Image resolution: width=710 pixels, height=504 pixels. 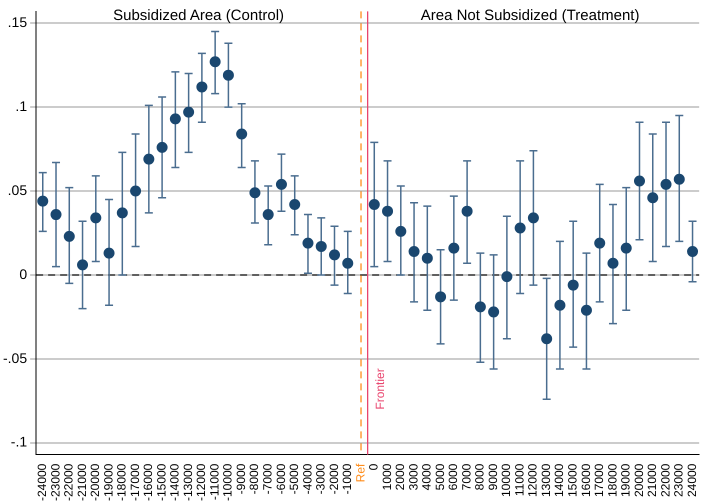 What do you see at coordinates (466, 476) in the screenshot?
I see `x-tick-label: 7000` at bounding box center [466, 476].